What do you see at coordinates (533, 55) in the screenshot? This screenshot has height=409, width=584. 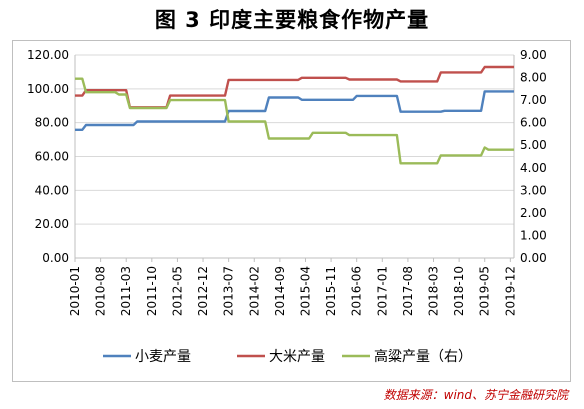 I see `right-tick-label: 9.00` at bounding box center [533, 55].